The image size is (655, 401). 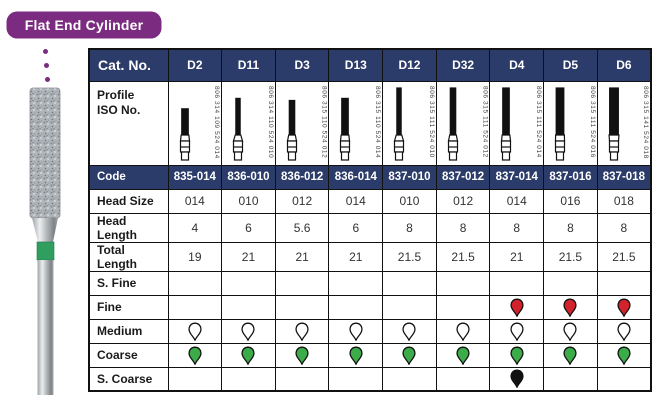 I want to click on col-header-d3: D3, so click(x=302, y=65).